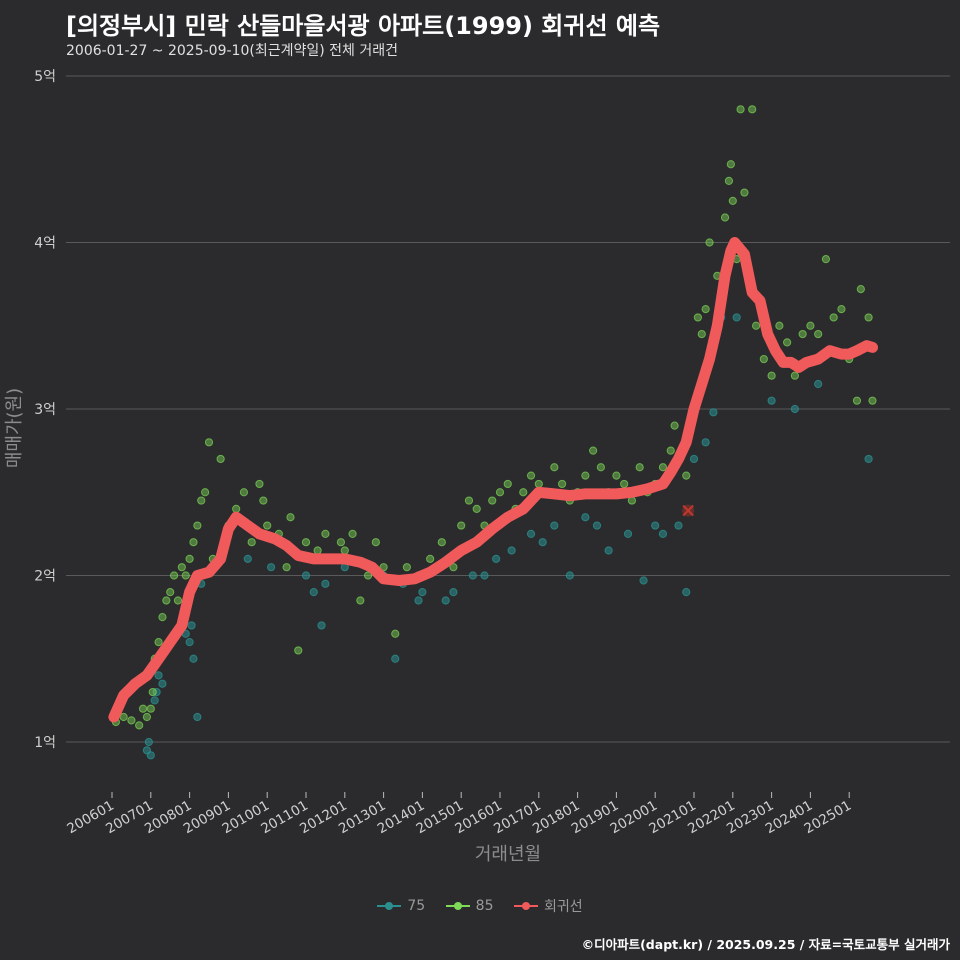 This screenshot has width=960, height=960. Describe the element at coordinates (525, 906) in the screenshot. I see `legend-swatch-regression` at that location.